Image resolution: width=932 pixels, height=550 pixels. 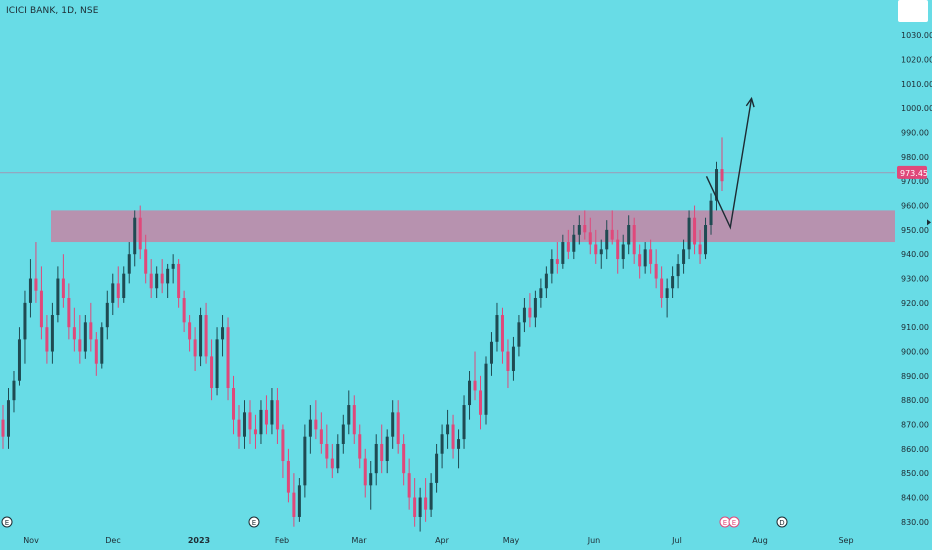 What do you see at coordinates (473, 226) in the screenshot?
I see `resistance-zone` at bounding box center [473, 226].